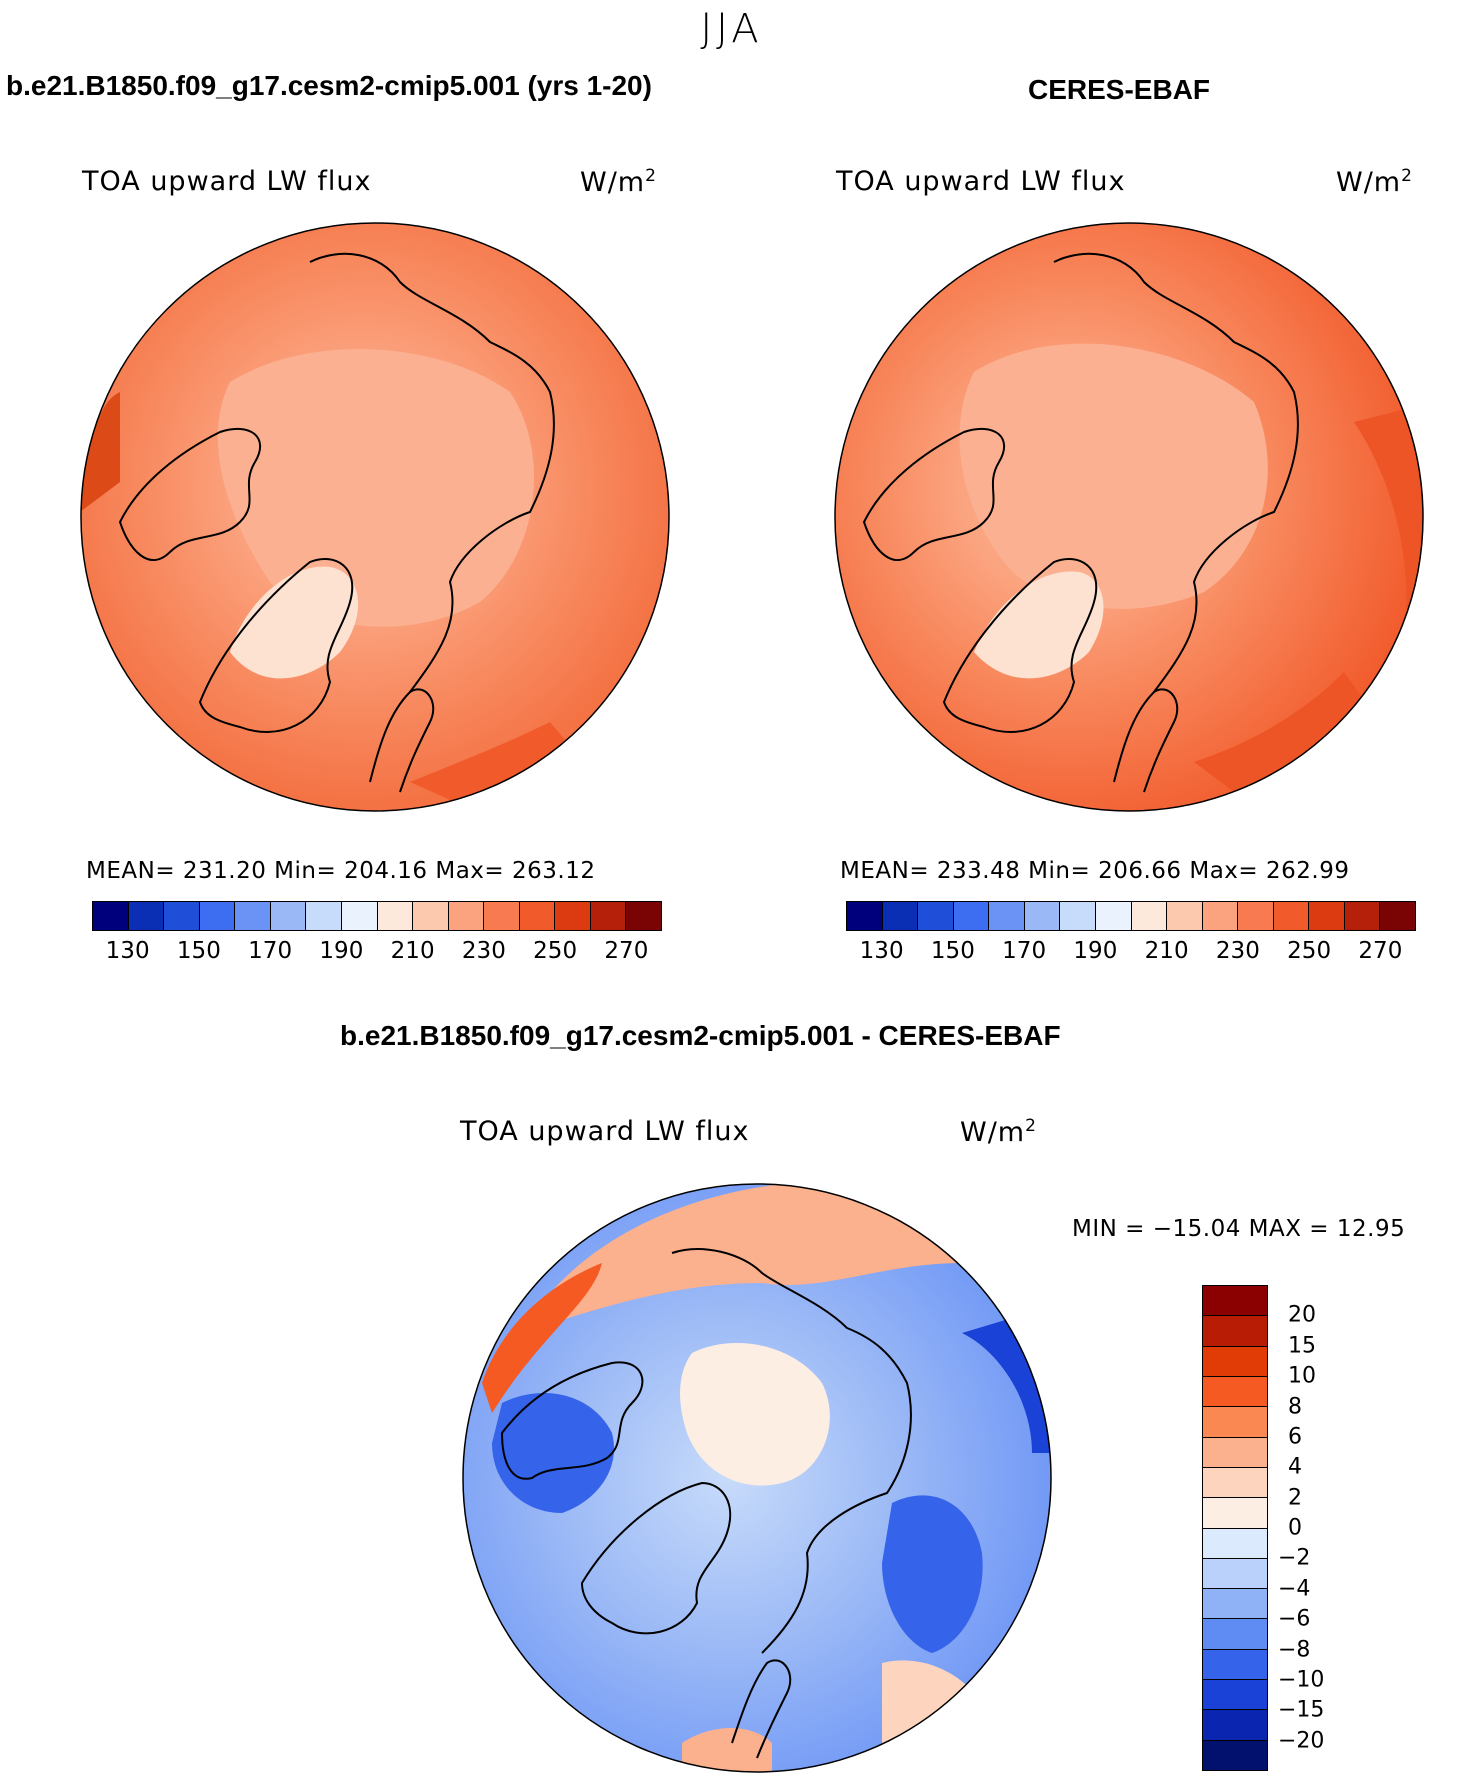  What do you see at coordinates (998, 1132) in the screenshot?
I see `diff-units-label: W/m2` at bounding box center [998, 1132].